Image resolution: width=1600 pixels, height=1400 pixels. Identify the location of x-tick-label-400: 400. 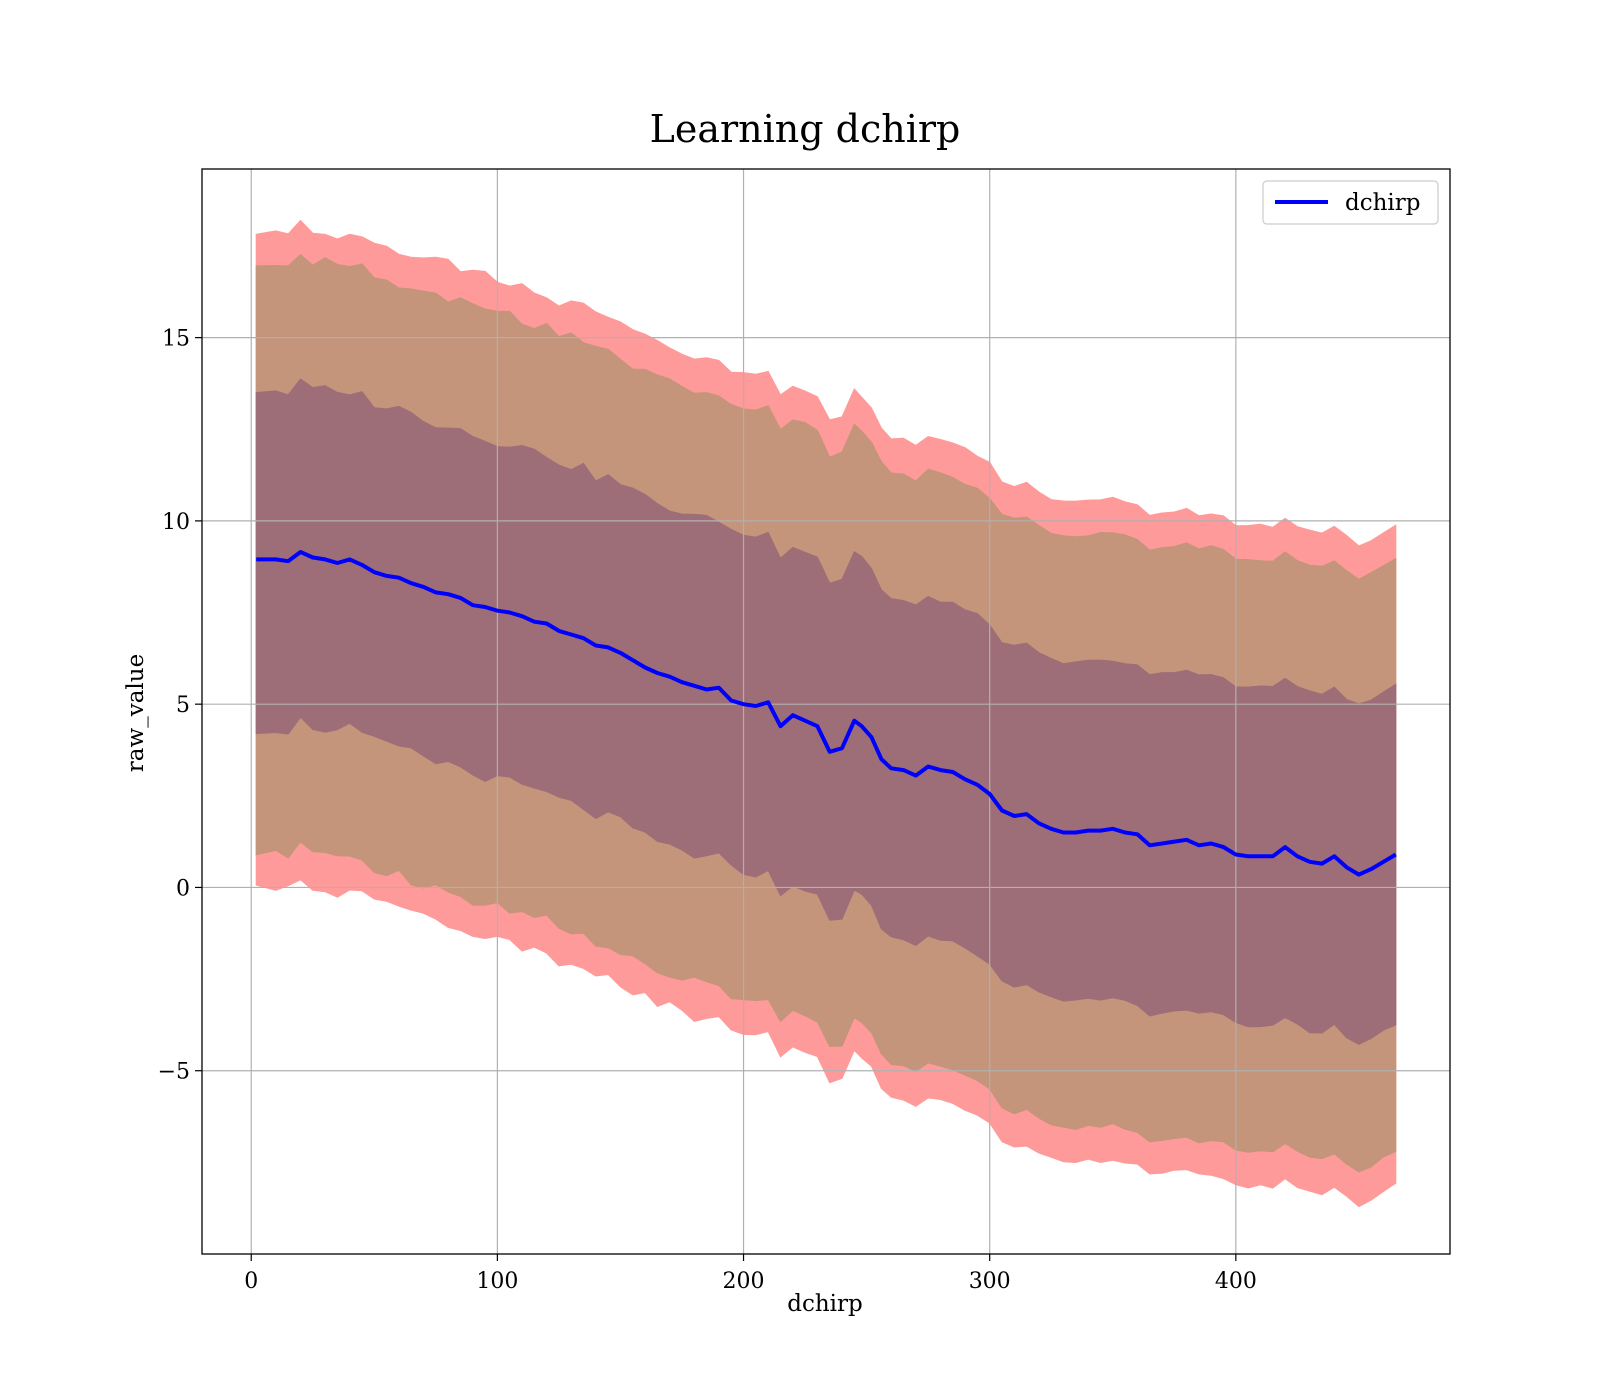
(1236, 1281).